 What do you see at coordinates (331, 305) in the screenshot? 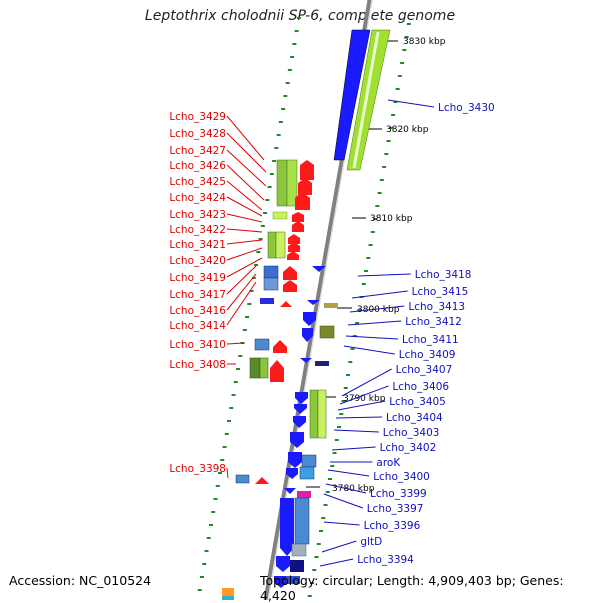
I see `gene-olive-small` at bounding box center [331, 305].